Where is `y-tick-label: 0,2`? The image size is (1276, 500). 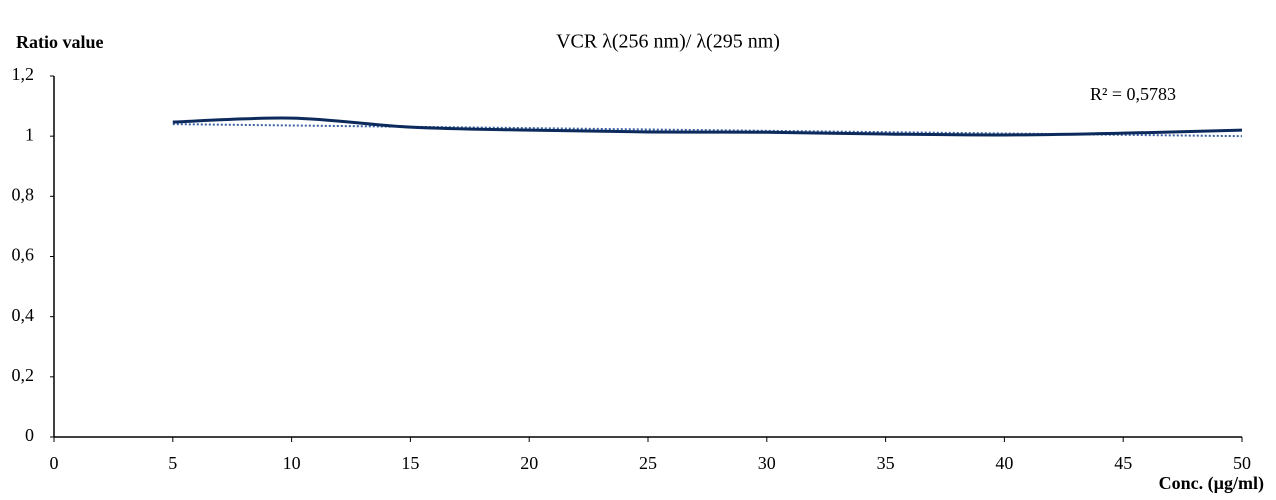 y-tick-label: 0,2 is located at coordinates (23, 375).